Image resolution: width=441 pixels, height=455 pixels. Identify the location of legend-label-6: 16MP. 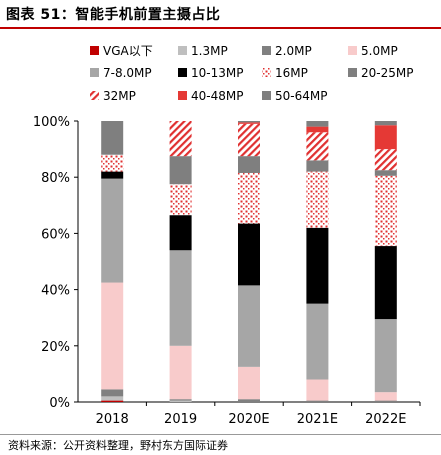
(291, 73).